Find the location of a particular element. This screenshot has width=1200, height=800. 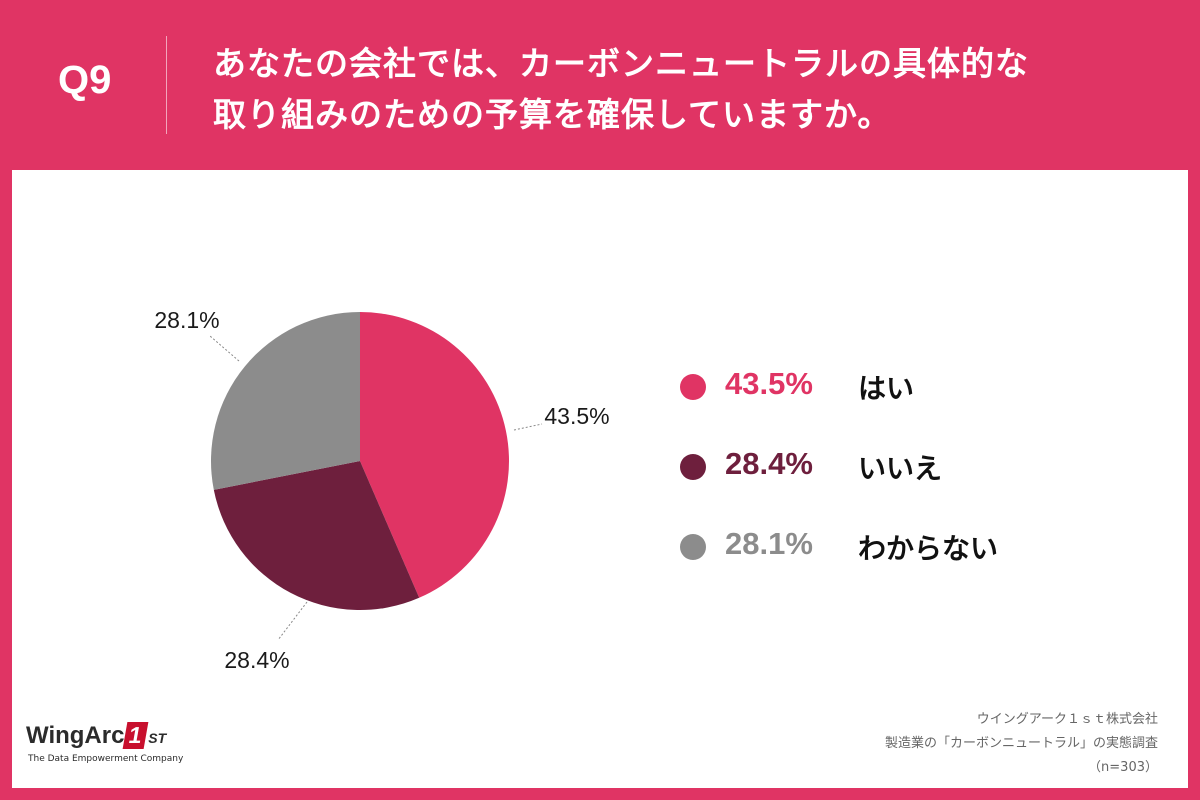

question-title-line-1: あなたの会社では、カーボンニュートラルの具体的な is located at coordinates (621, 63).